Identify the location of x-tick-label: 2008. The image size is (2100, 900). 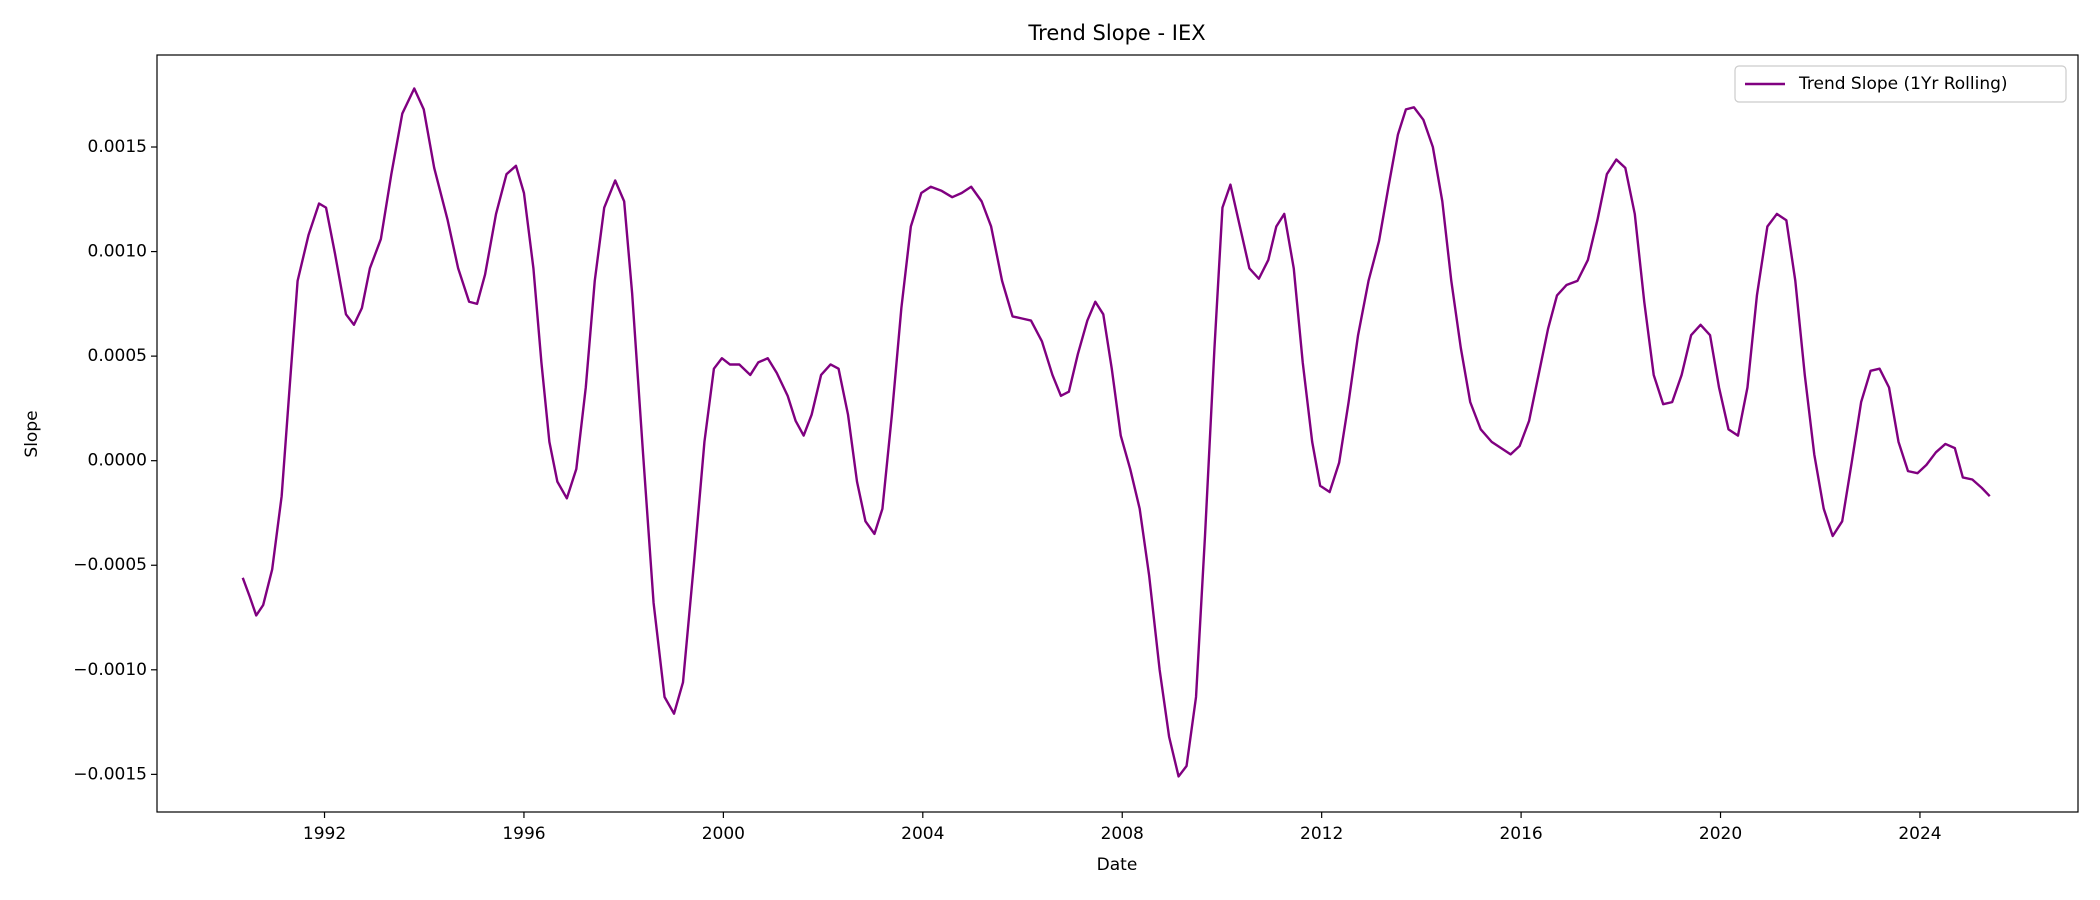
(1122, 834).